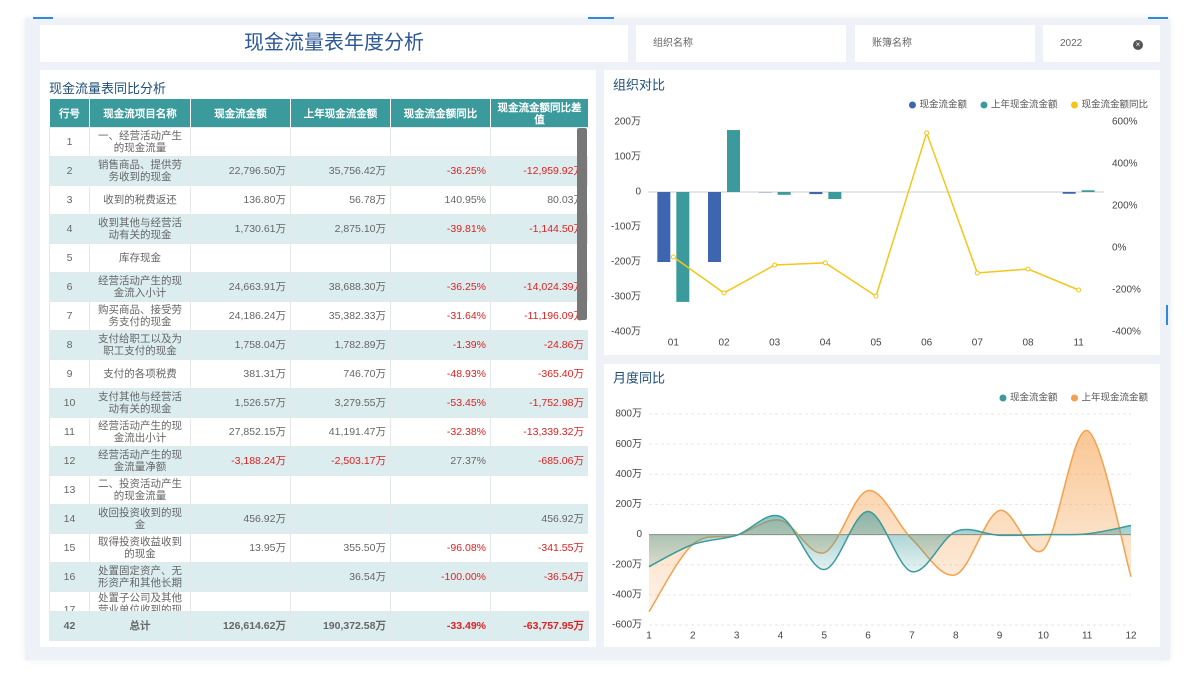  I want to click on cell: -1,144.50万, so click(539, 229).